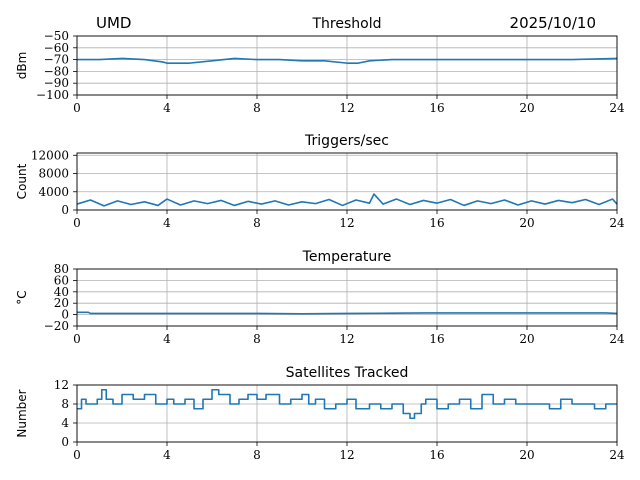 Image resolution: width=640 pixels, height=480 pixels. What do you see at coordinates (436, 108) in the screenshot?
I see `panel-1-xtick-label: 16` at bounding box center [436, 108].